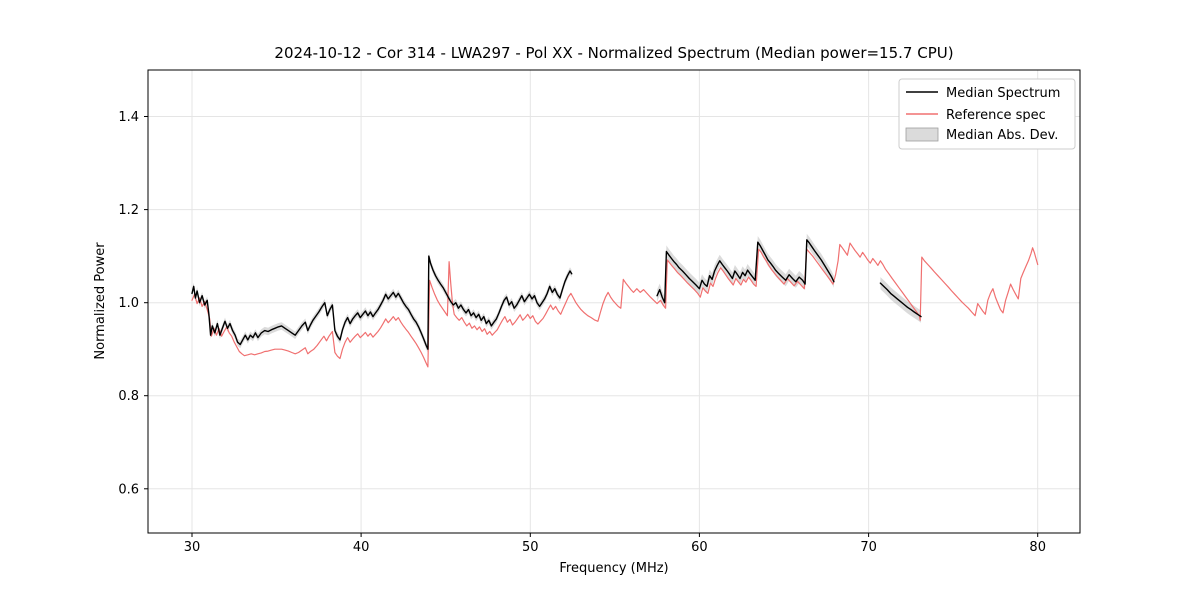 Image resolution: width=1200 pixels, height=600 pixels. Describe the element at coordinates (361, 547) in the screenshot. I see `x-tick-label: 40` at that location.